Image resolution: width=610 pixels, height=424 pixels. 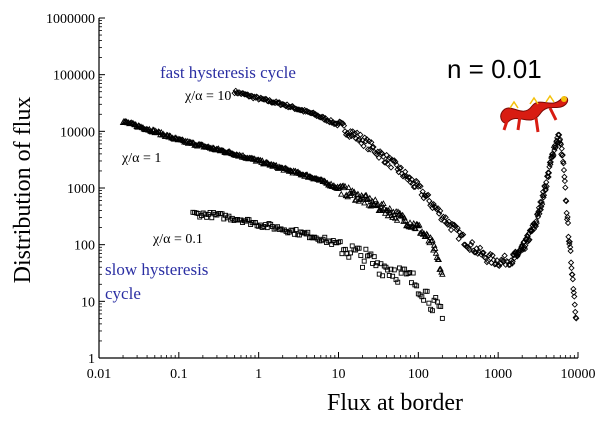 I want to click on x-tick-label: 1000, so click(x=498, y=374).